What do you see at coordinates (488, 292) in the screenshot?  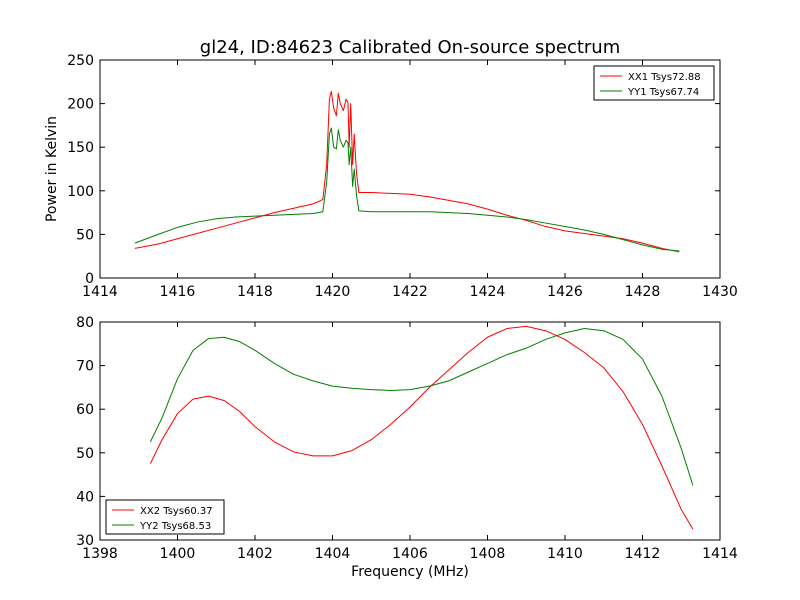 I see `x-tick-label: 1424` at bounding box center [488, 292].